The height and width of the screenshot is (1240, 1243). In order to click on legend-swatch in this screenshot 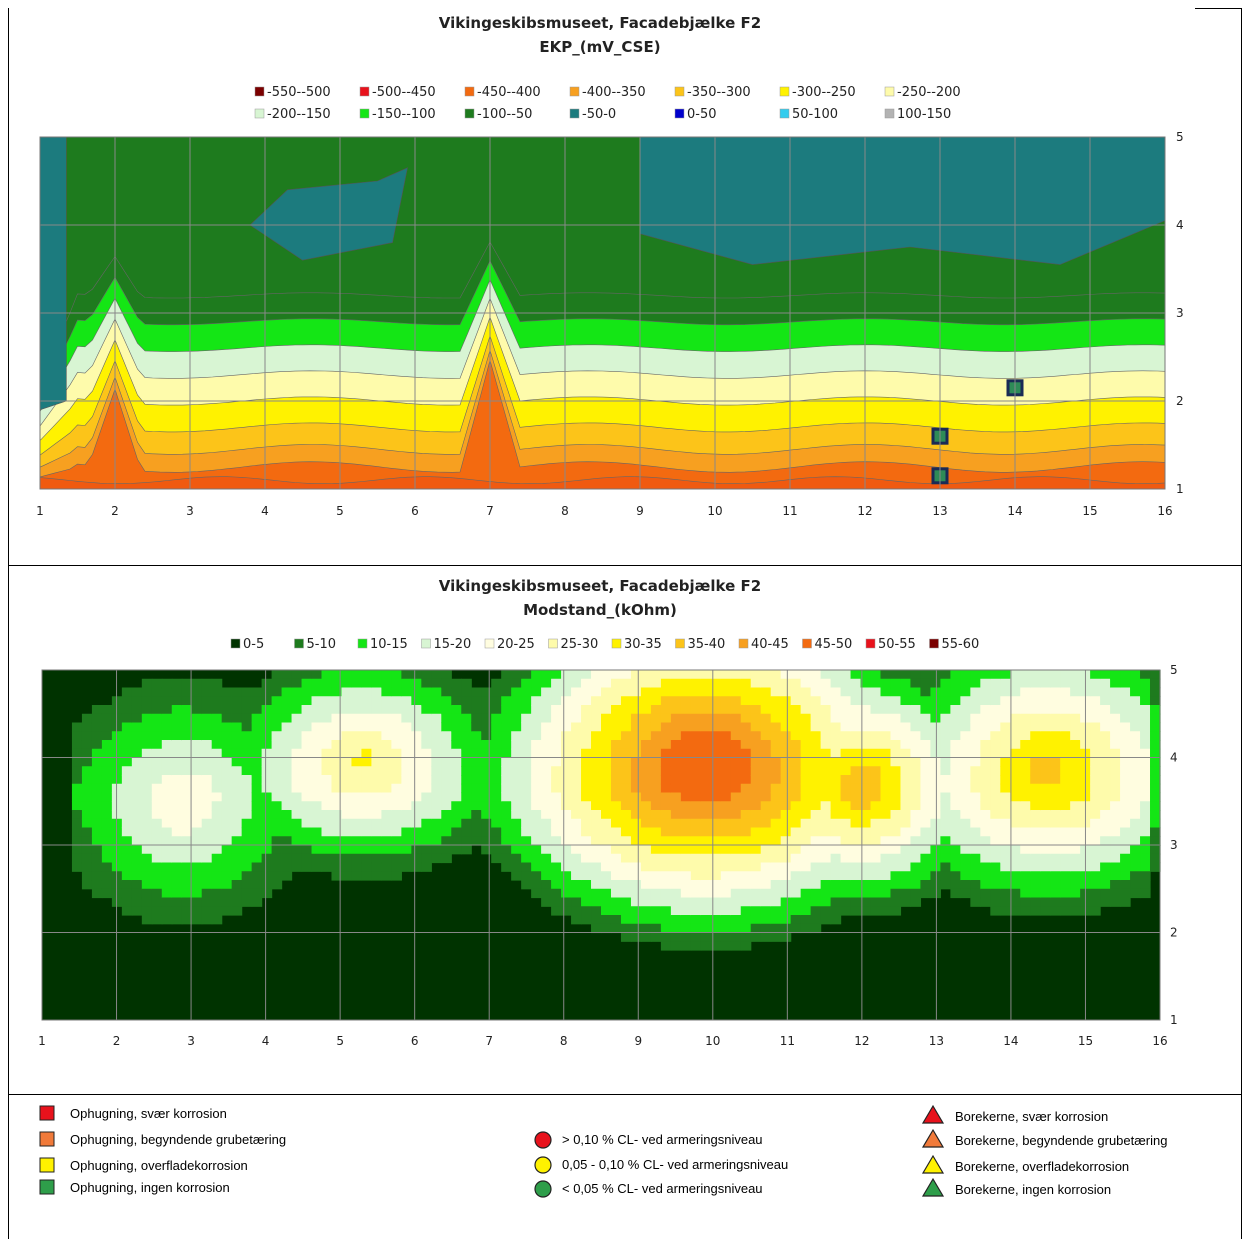, I will do `click(679, 91)`.